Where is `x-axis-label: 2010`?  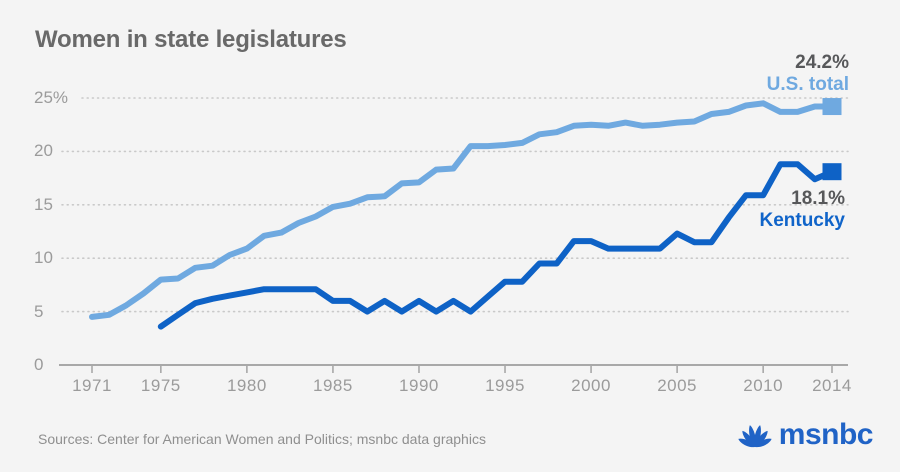
x-axis-label: 2010 is located at coordinates (763, 385).